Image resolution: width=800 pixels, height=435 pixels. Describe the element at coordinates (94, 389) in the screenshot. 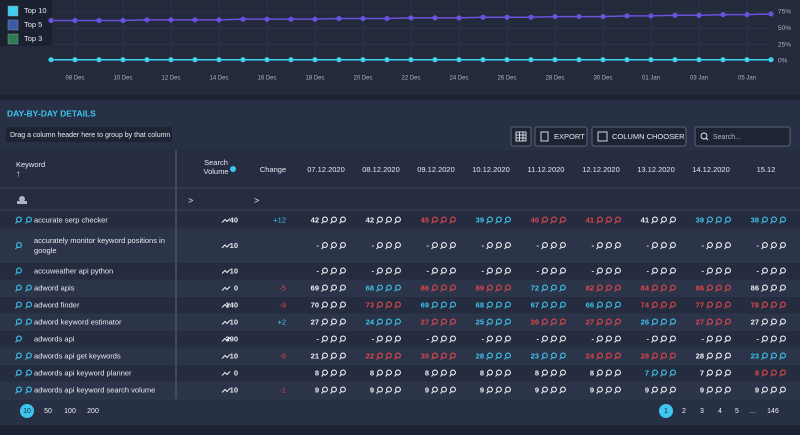

I see `keyword: adwords api keyword search volume` at that location.